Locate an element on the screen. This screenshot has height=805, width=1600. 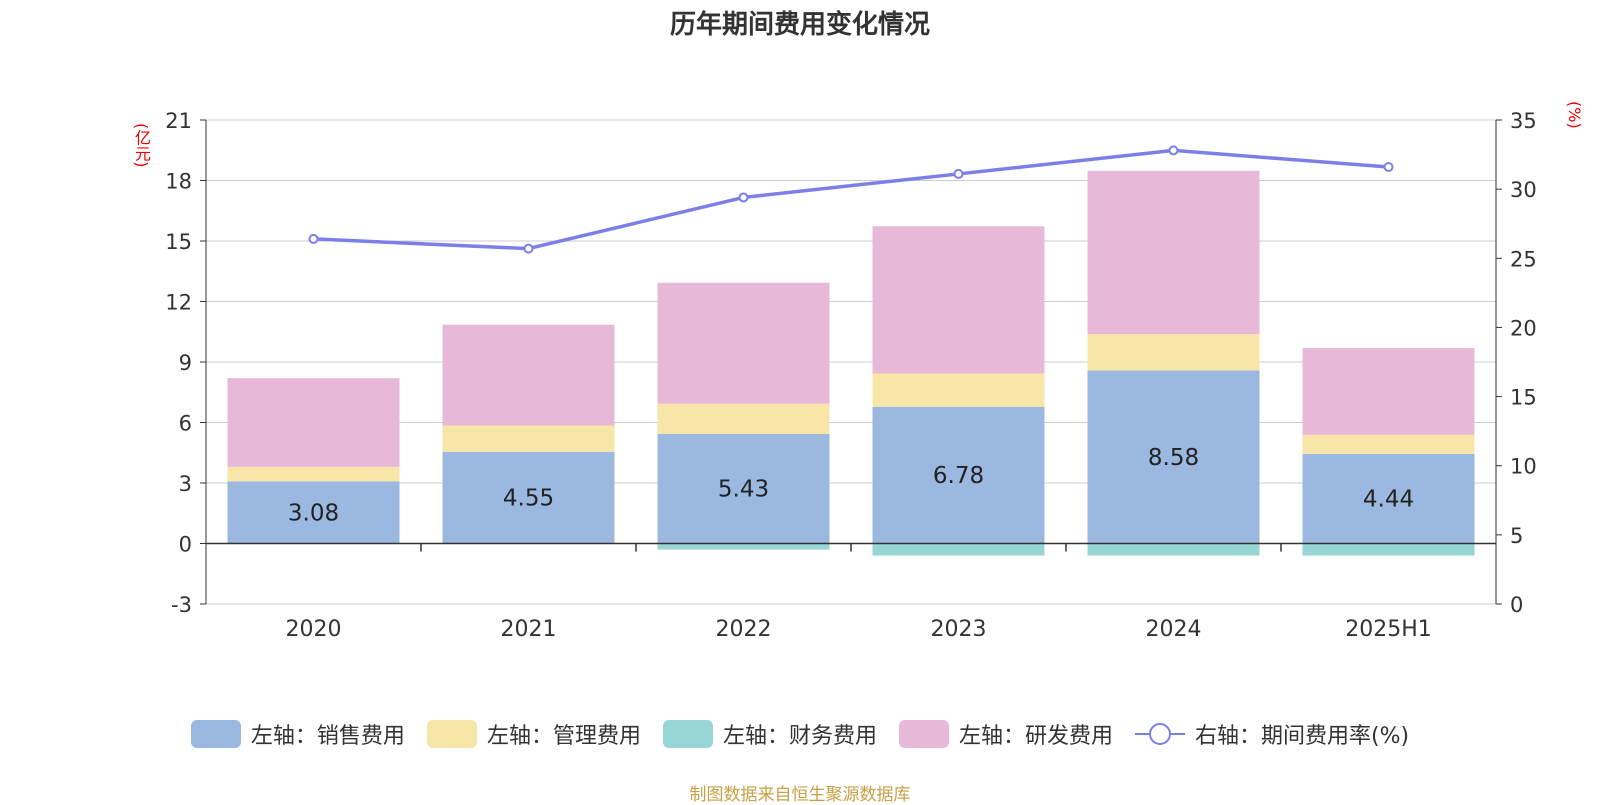
legend-item-rate: 右轴：期间费用率(%) is located at coordinates (1272, 734).